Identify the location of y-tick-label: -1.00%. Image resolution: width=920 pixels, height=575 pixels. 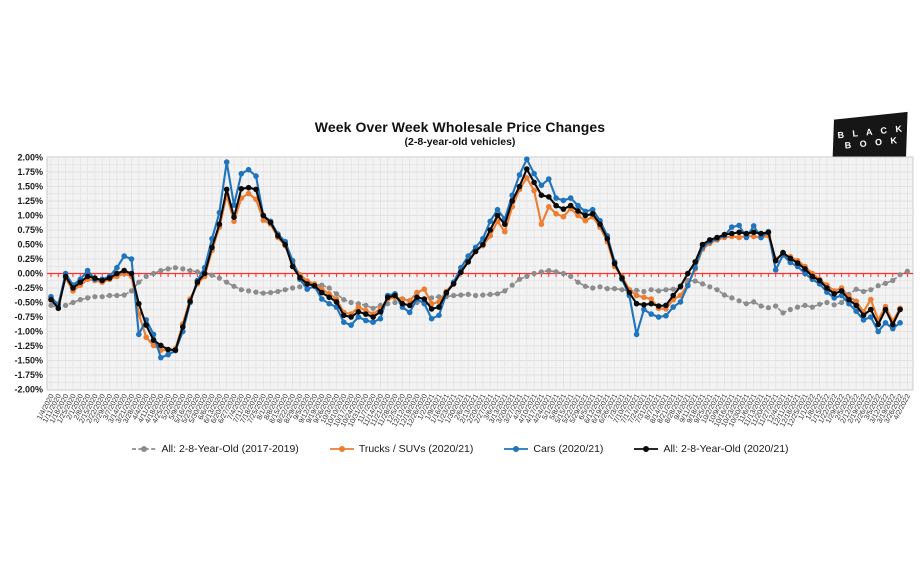
(28, 332).